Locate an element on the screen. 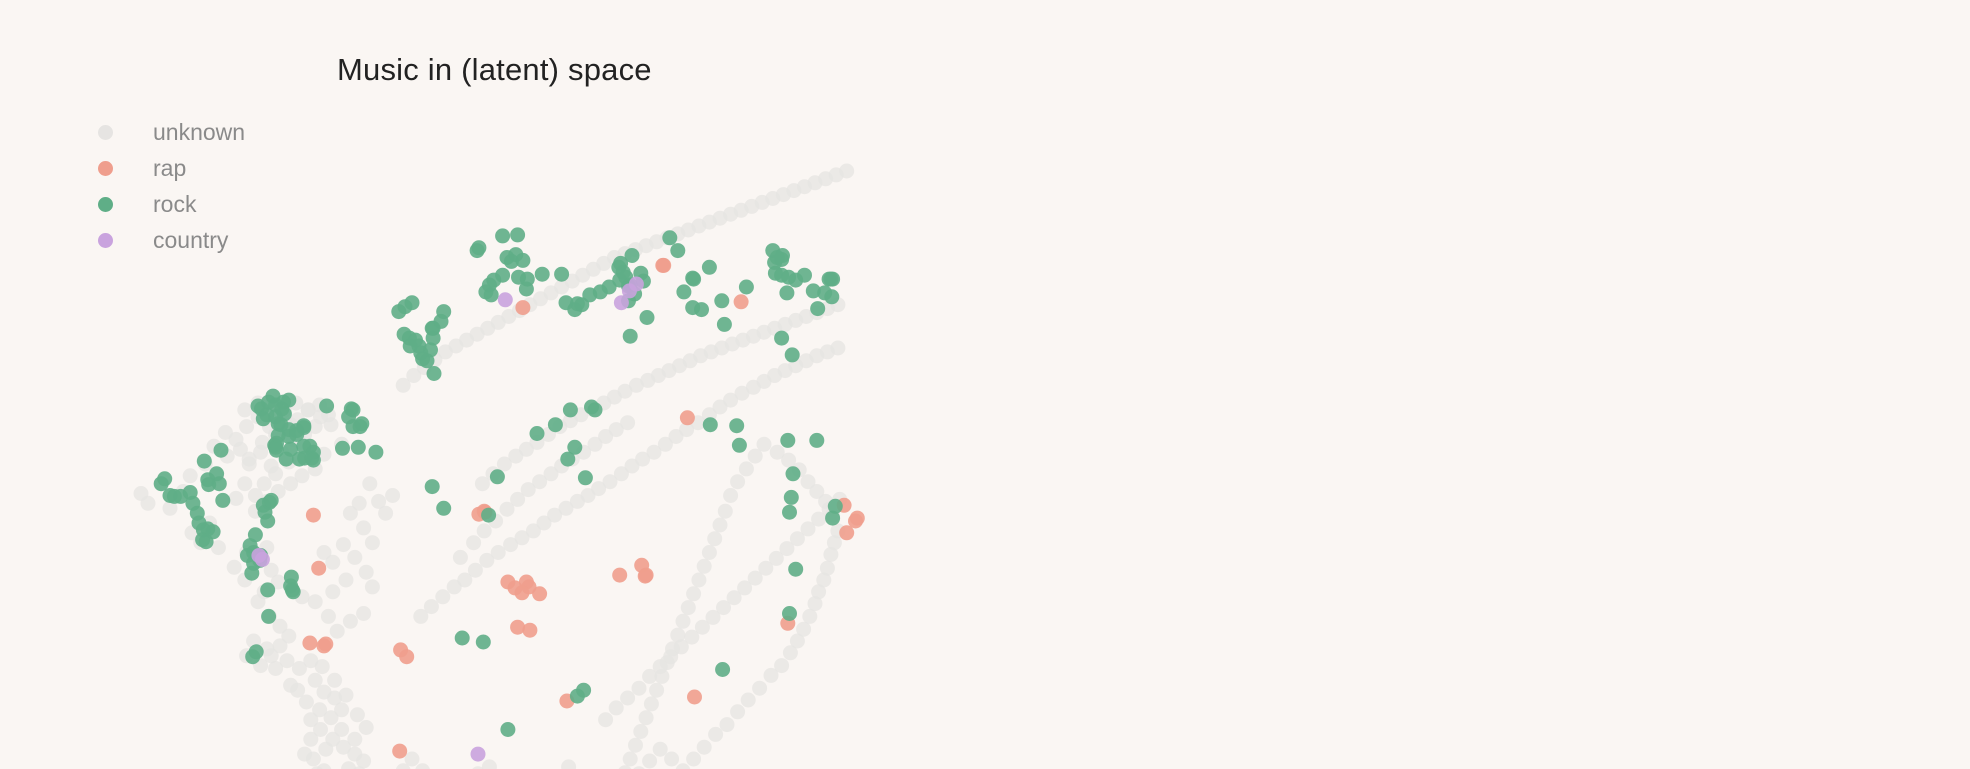 The width and height of the screenshot is (1970, 769). point-country is located at coordinates (621, 303).